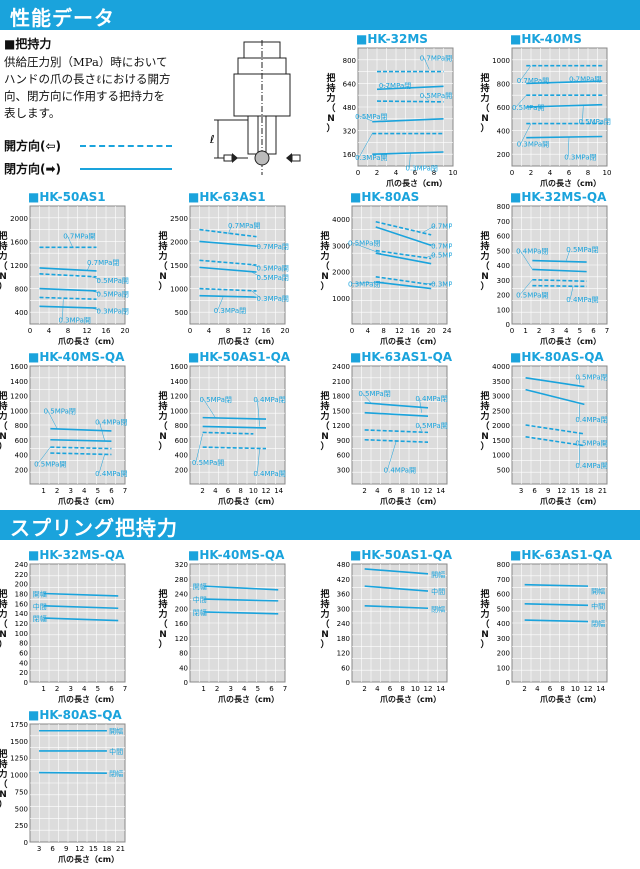 The width and height of the screenshot is (640, 869). I want to click on y-tick-label: 500, so click(503, 470).